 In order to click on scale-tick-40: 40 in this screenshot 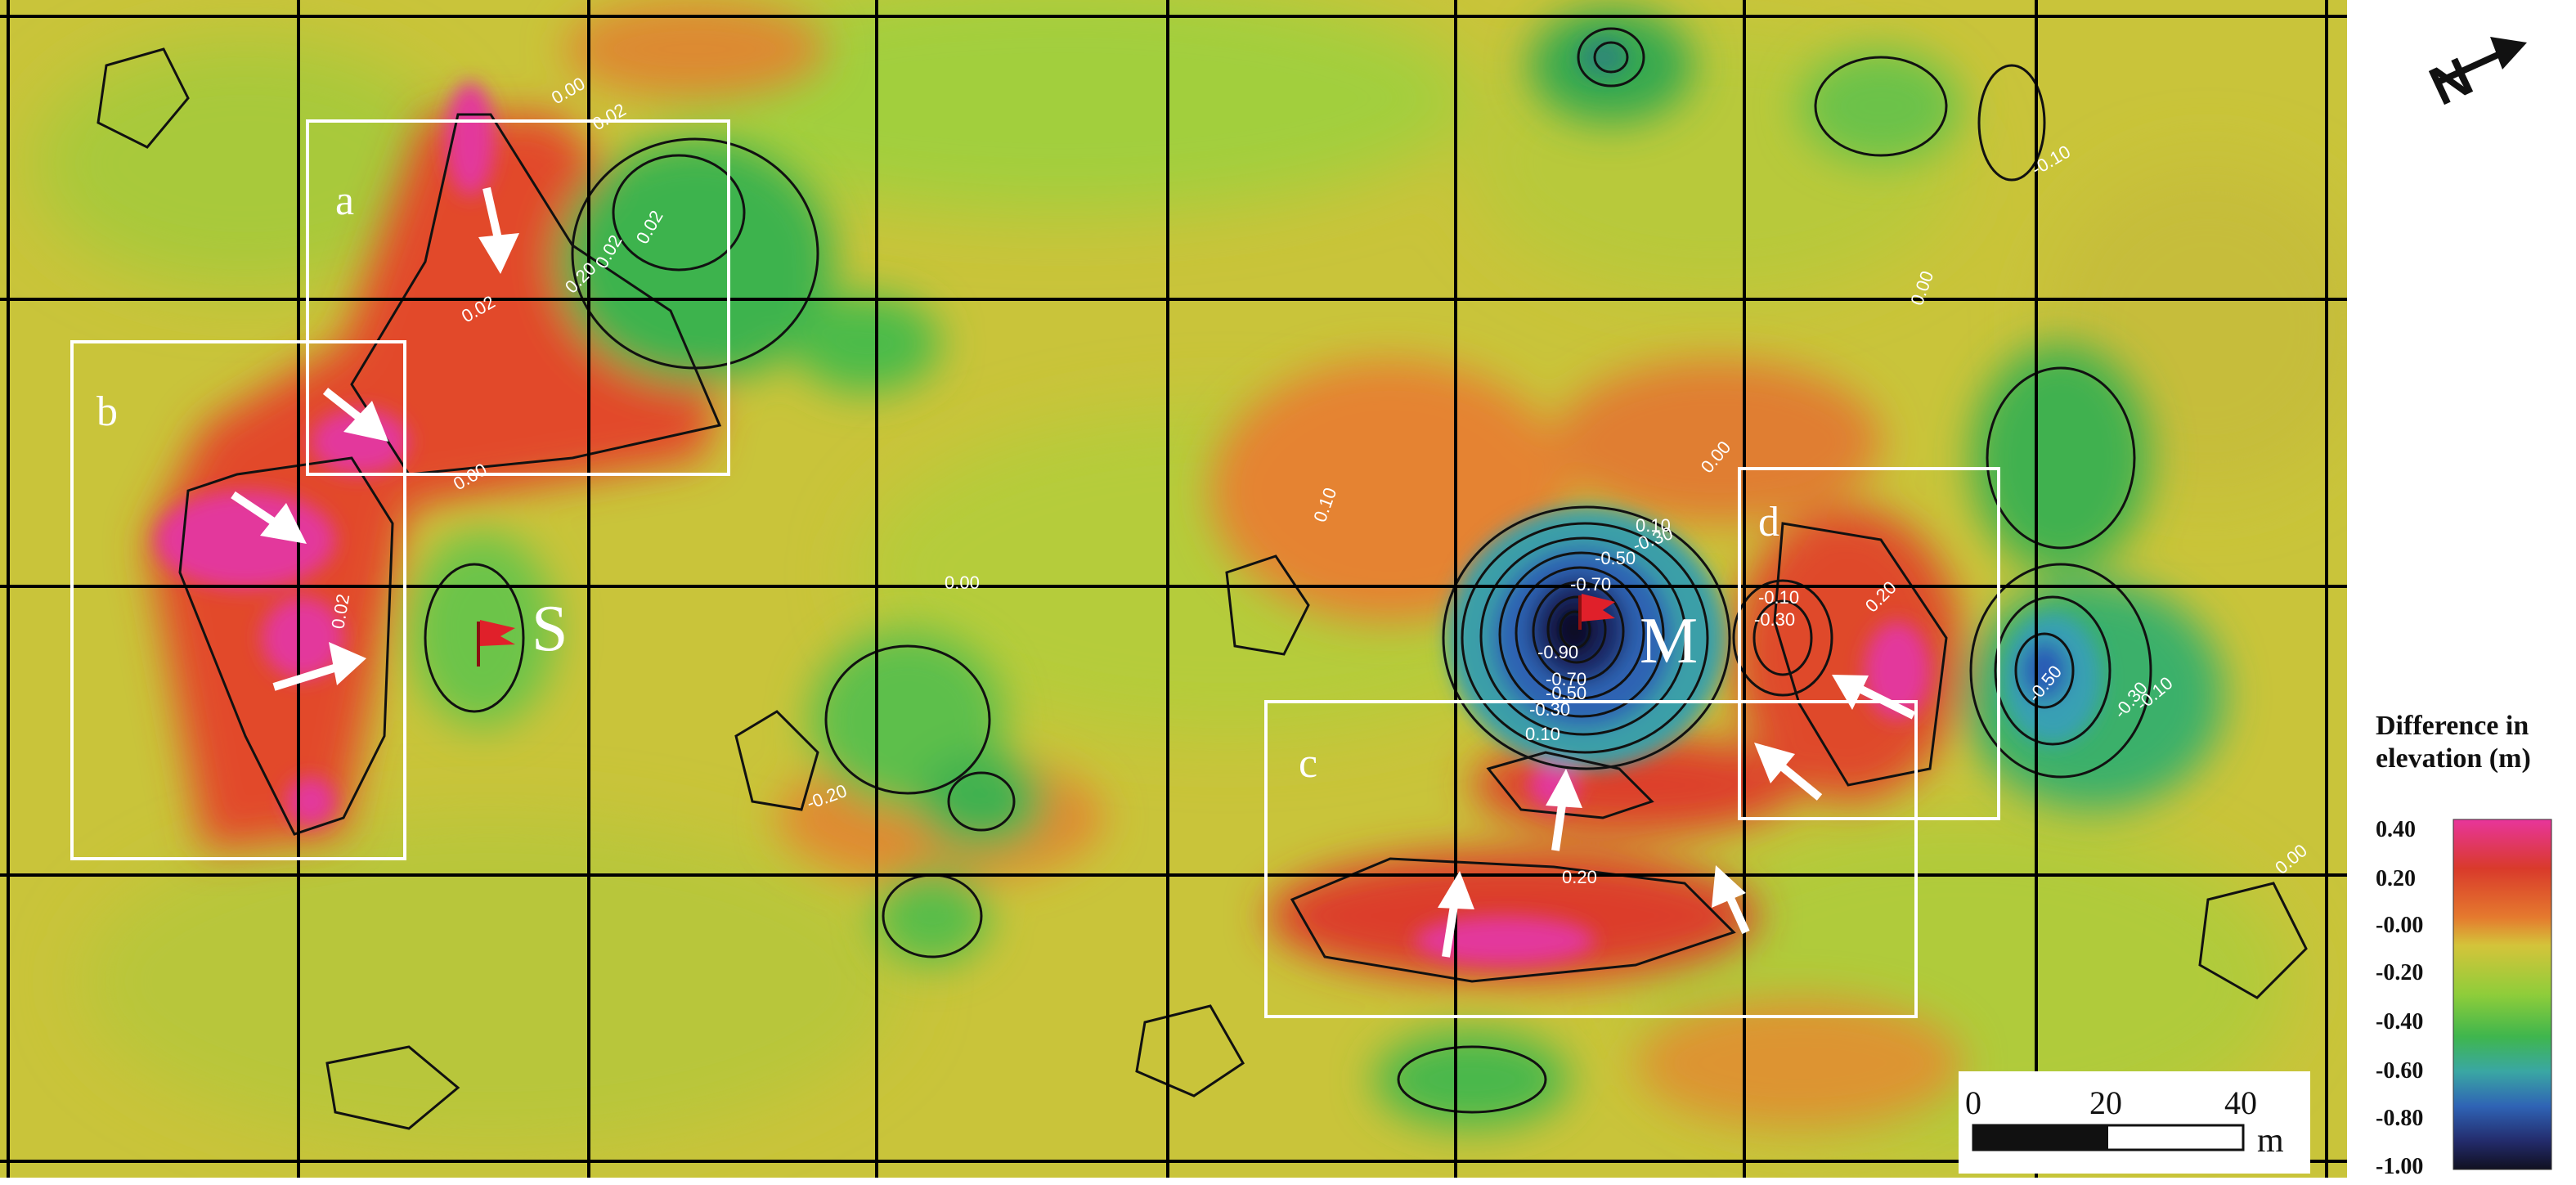, I will do `click(2240, 1102)`.